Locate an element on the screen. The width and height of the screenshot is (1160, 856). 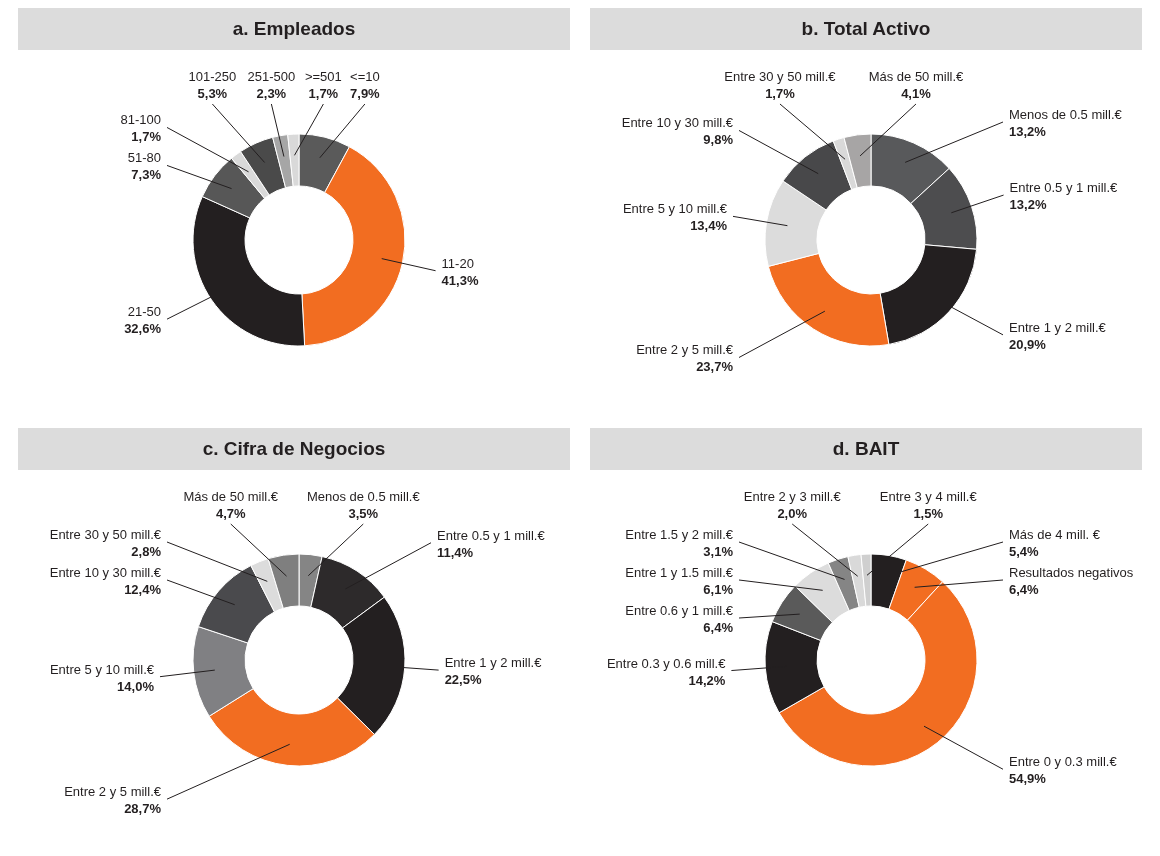
data-label: 7,3% is located at coordinates (146, 175).